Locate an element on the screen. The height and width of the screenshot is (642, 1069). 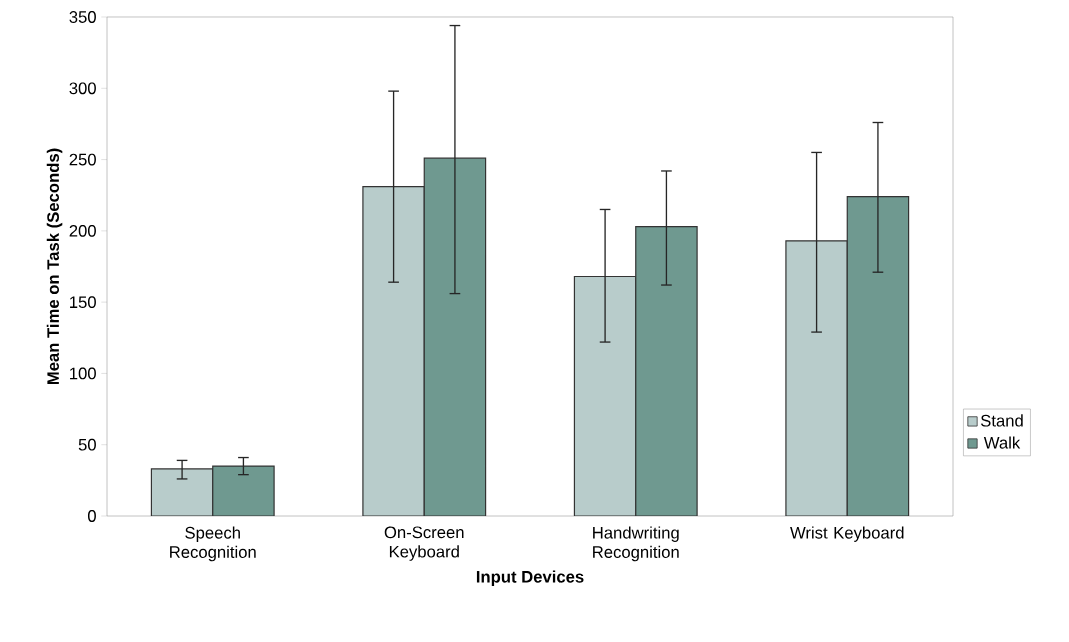
y-tick-label: 0 is located at coordinates (91, 516).